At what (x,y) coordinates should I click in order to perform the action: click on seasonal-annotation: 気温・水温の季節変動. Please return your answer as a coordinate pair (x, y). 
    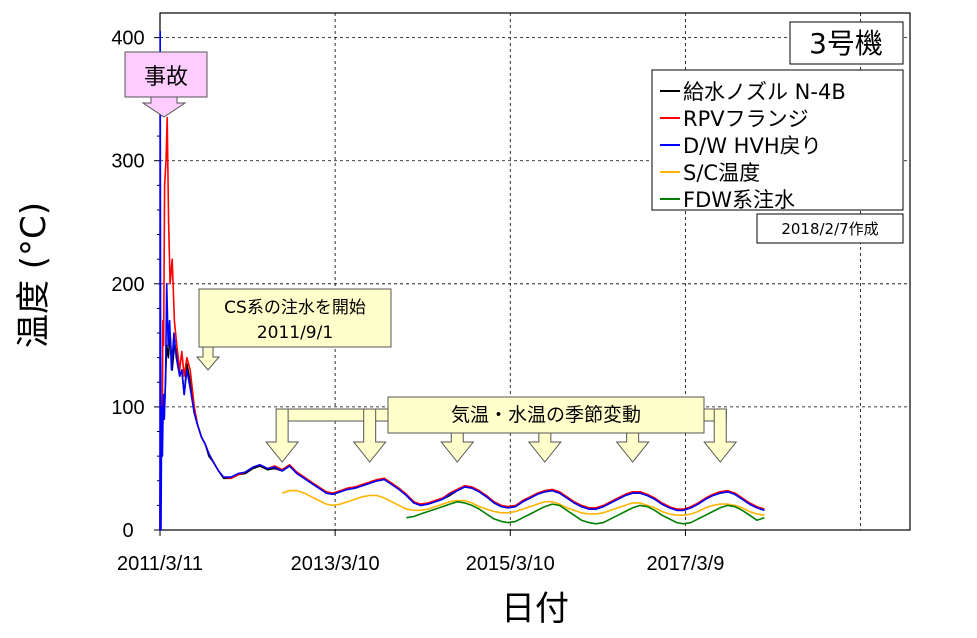
    Looking at the image, I should click on (501, 429).